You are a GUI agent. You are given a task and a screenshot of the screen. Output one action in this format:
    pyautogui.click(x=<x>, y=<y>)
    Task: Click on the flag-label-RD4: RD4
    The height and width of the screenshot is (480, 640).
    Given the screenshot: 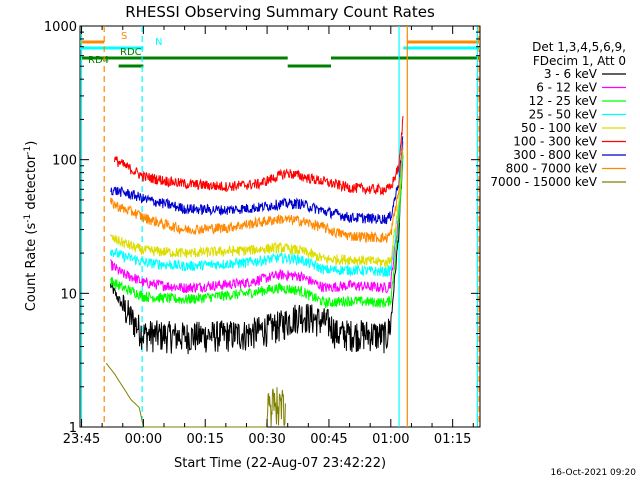 What is the action you would take?
    pyautogui.click(x=98, y=60)
    